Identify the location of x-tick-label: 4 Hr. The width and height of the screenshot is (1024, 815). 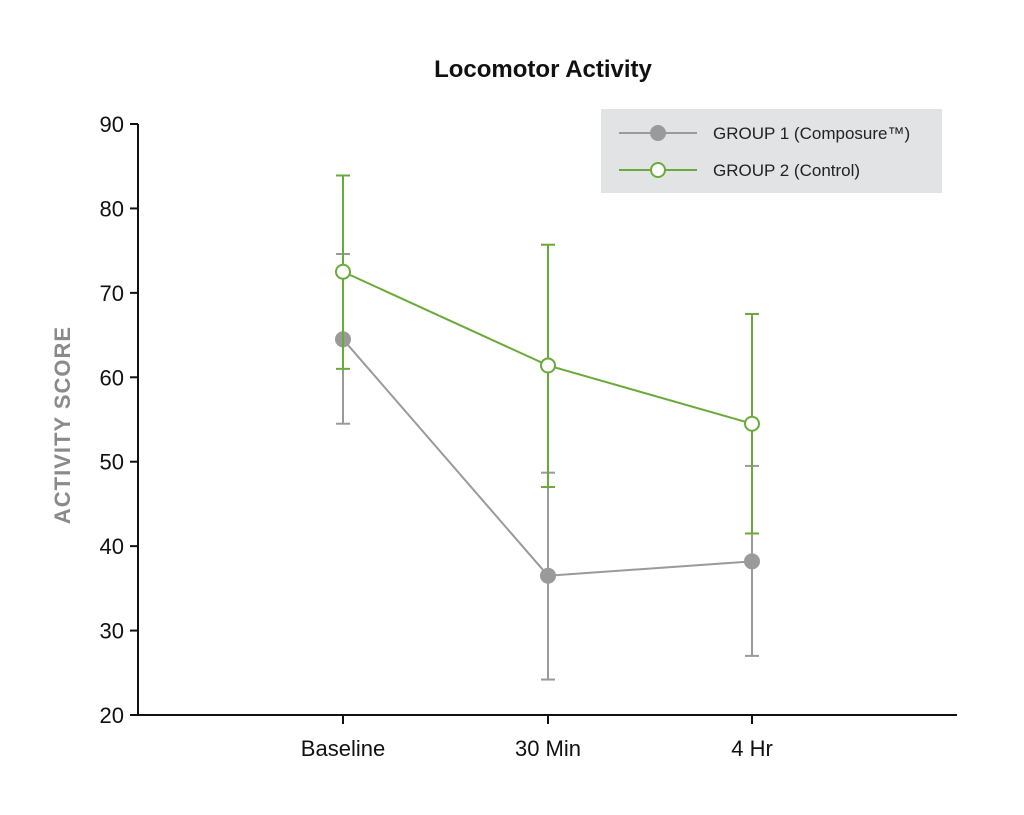
(752, 748).